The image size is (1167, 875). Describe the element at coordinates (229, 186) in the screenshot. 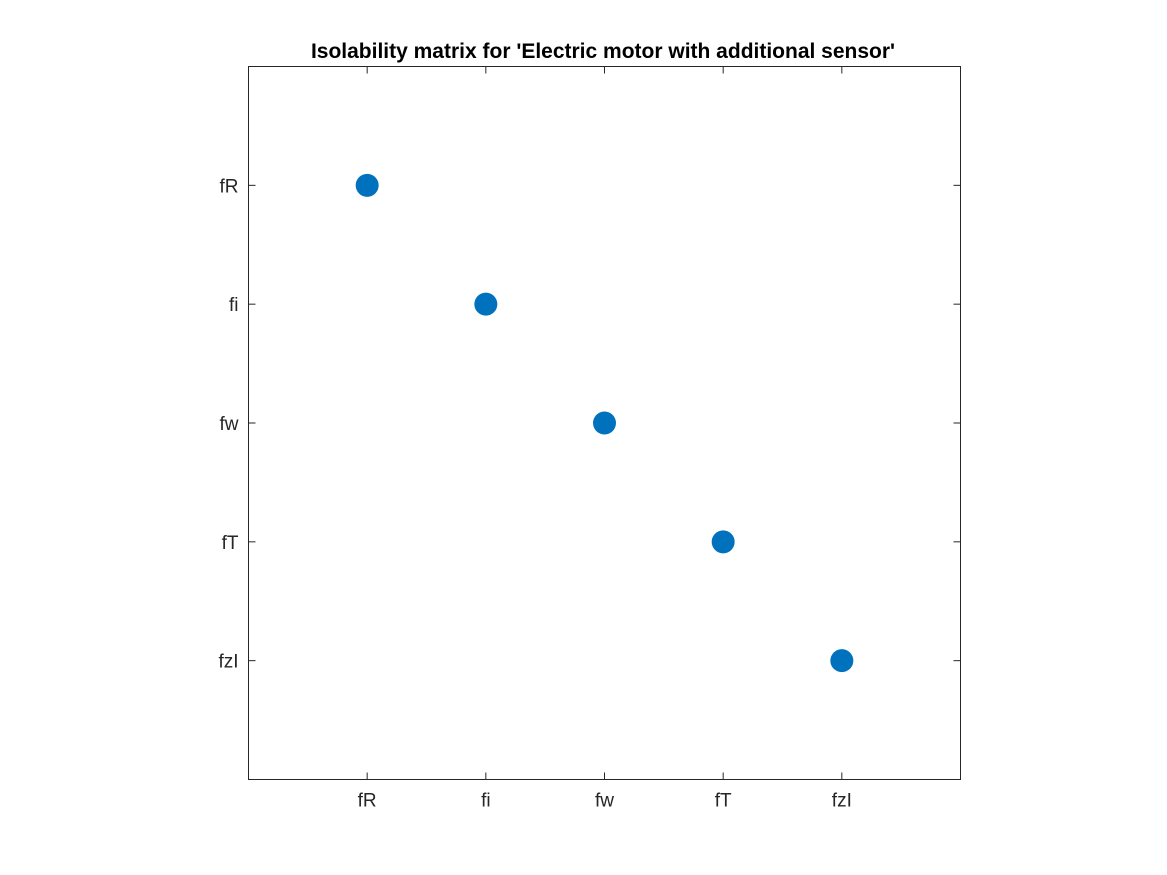

I see `y-tick-label: fR` at that location.